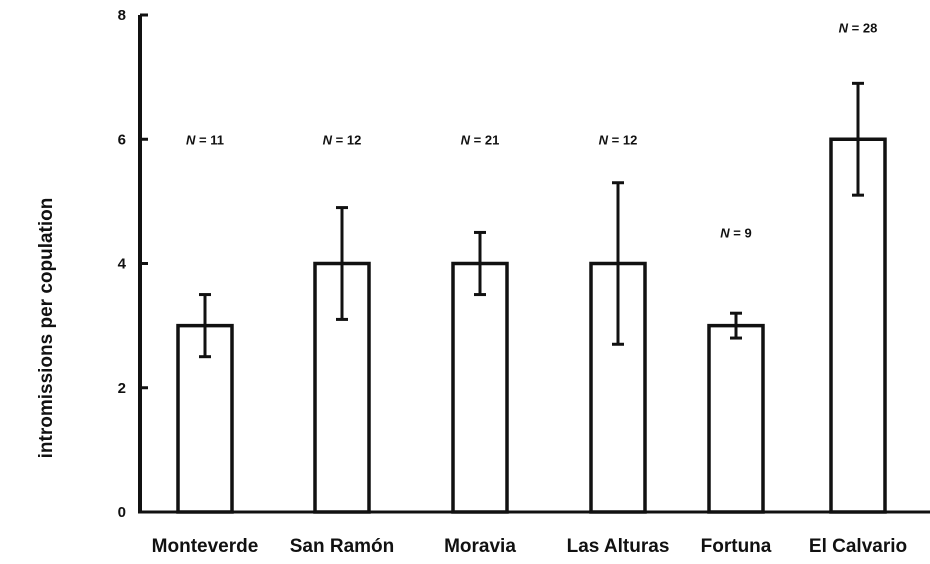  Describe the element at coordinates (618, 546) in the screenshot. I see `category-label: Las Alturas` at that location.